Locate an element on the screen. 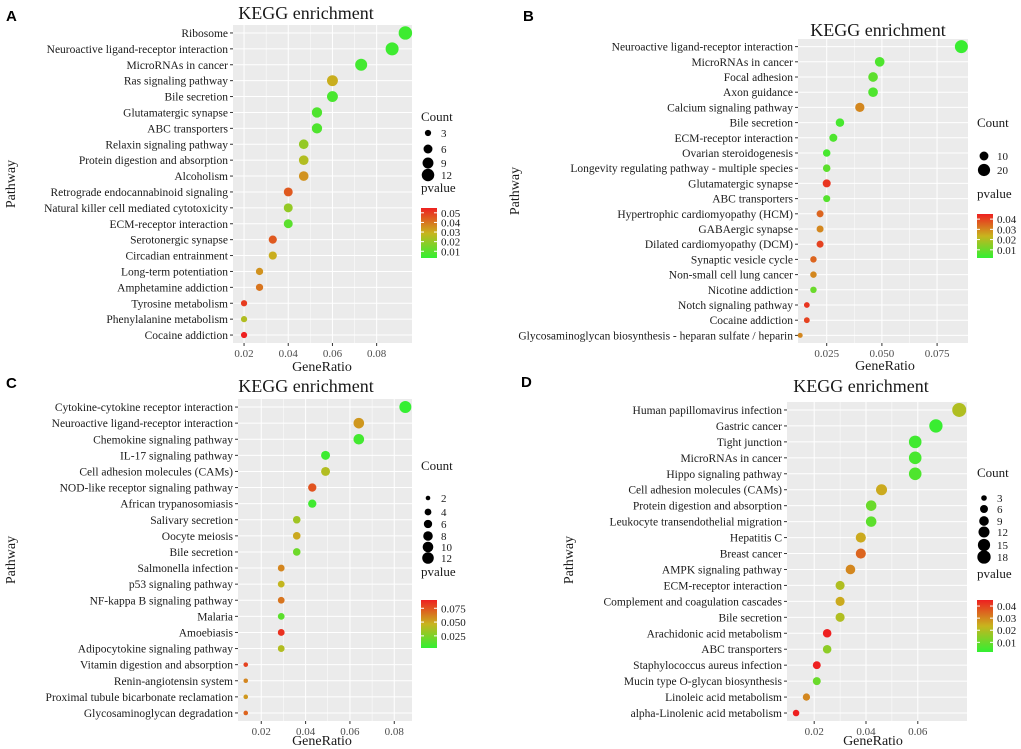 This screenshot has height=749, width=1021. count-legend-label: 12 is located at coordinates (1002, 533).